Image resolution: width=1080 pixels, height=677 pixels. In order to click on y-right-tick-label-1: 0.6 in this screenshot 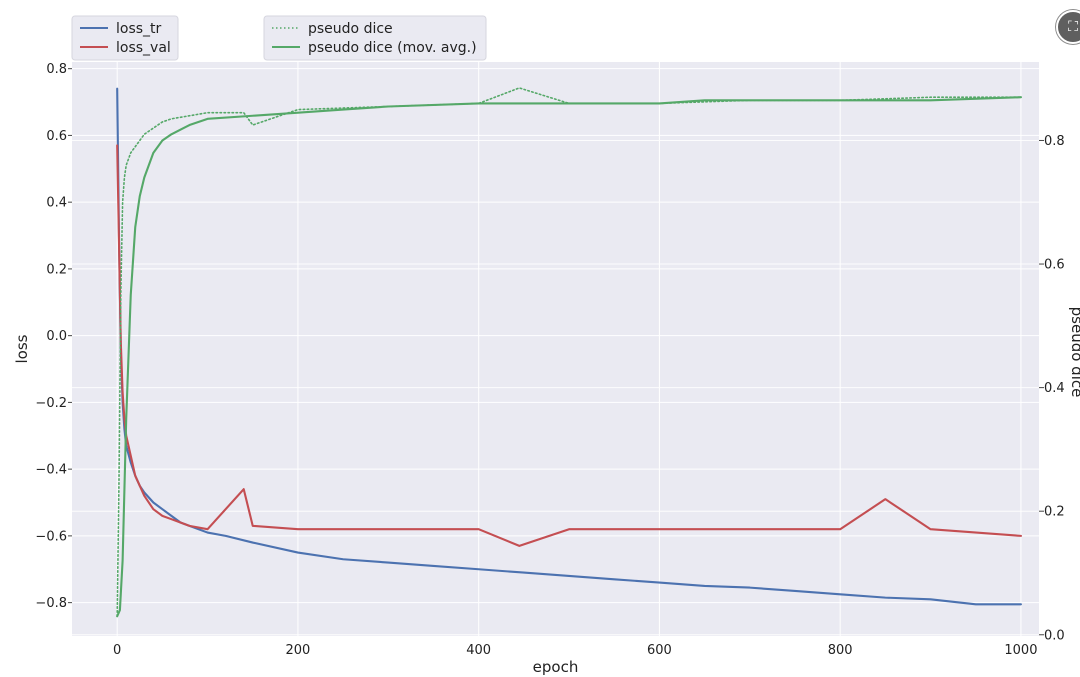, I will do `click(1054, 265)`.